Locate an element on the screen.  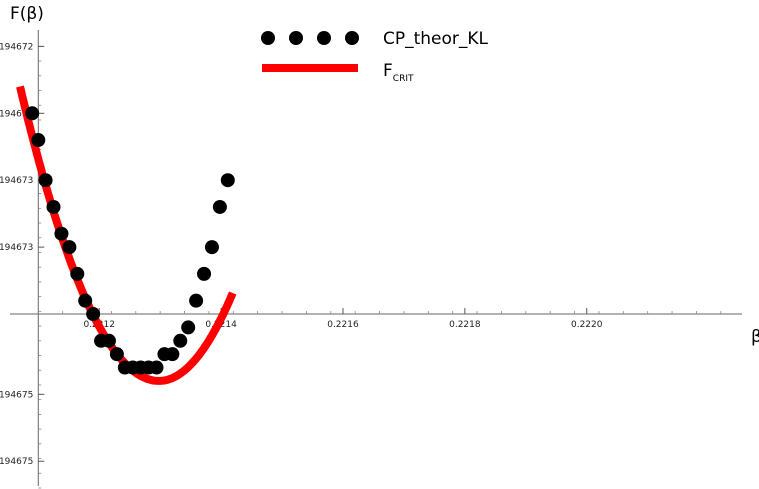
x-tick-label: 0.2218 is located at coordinates (465, 325).